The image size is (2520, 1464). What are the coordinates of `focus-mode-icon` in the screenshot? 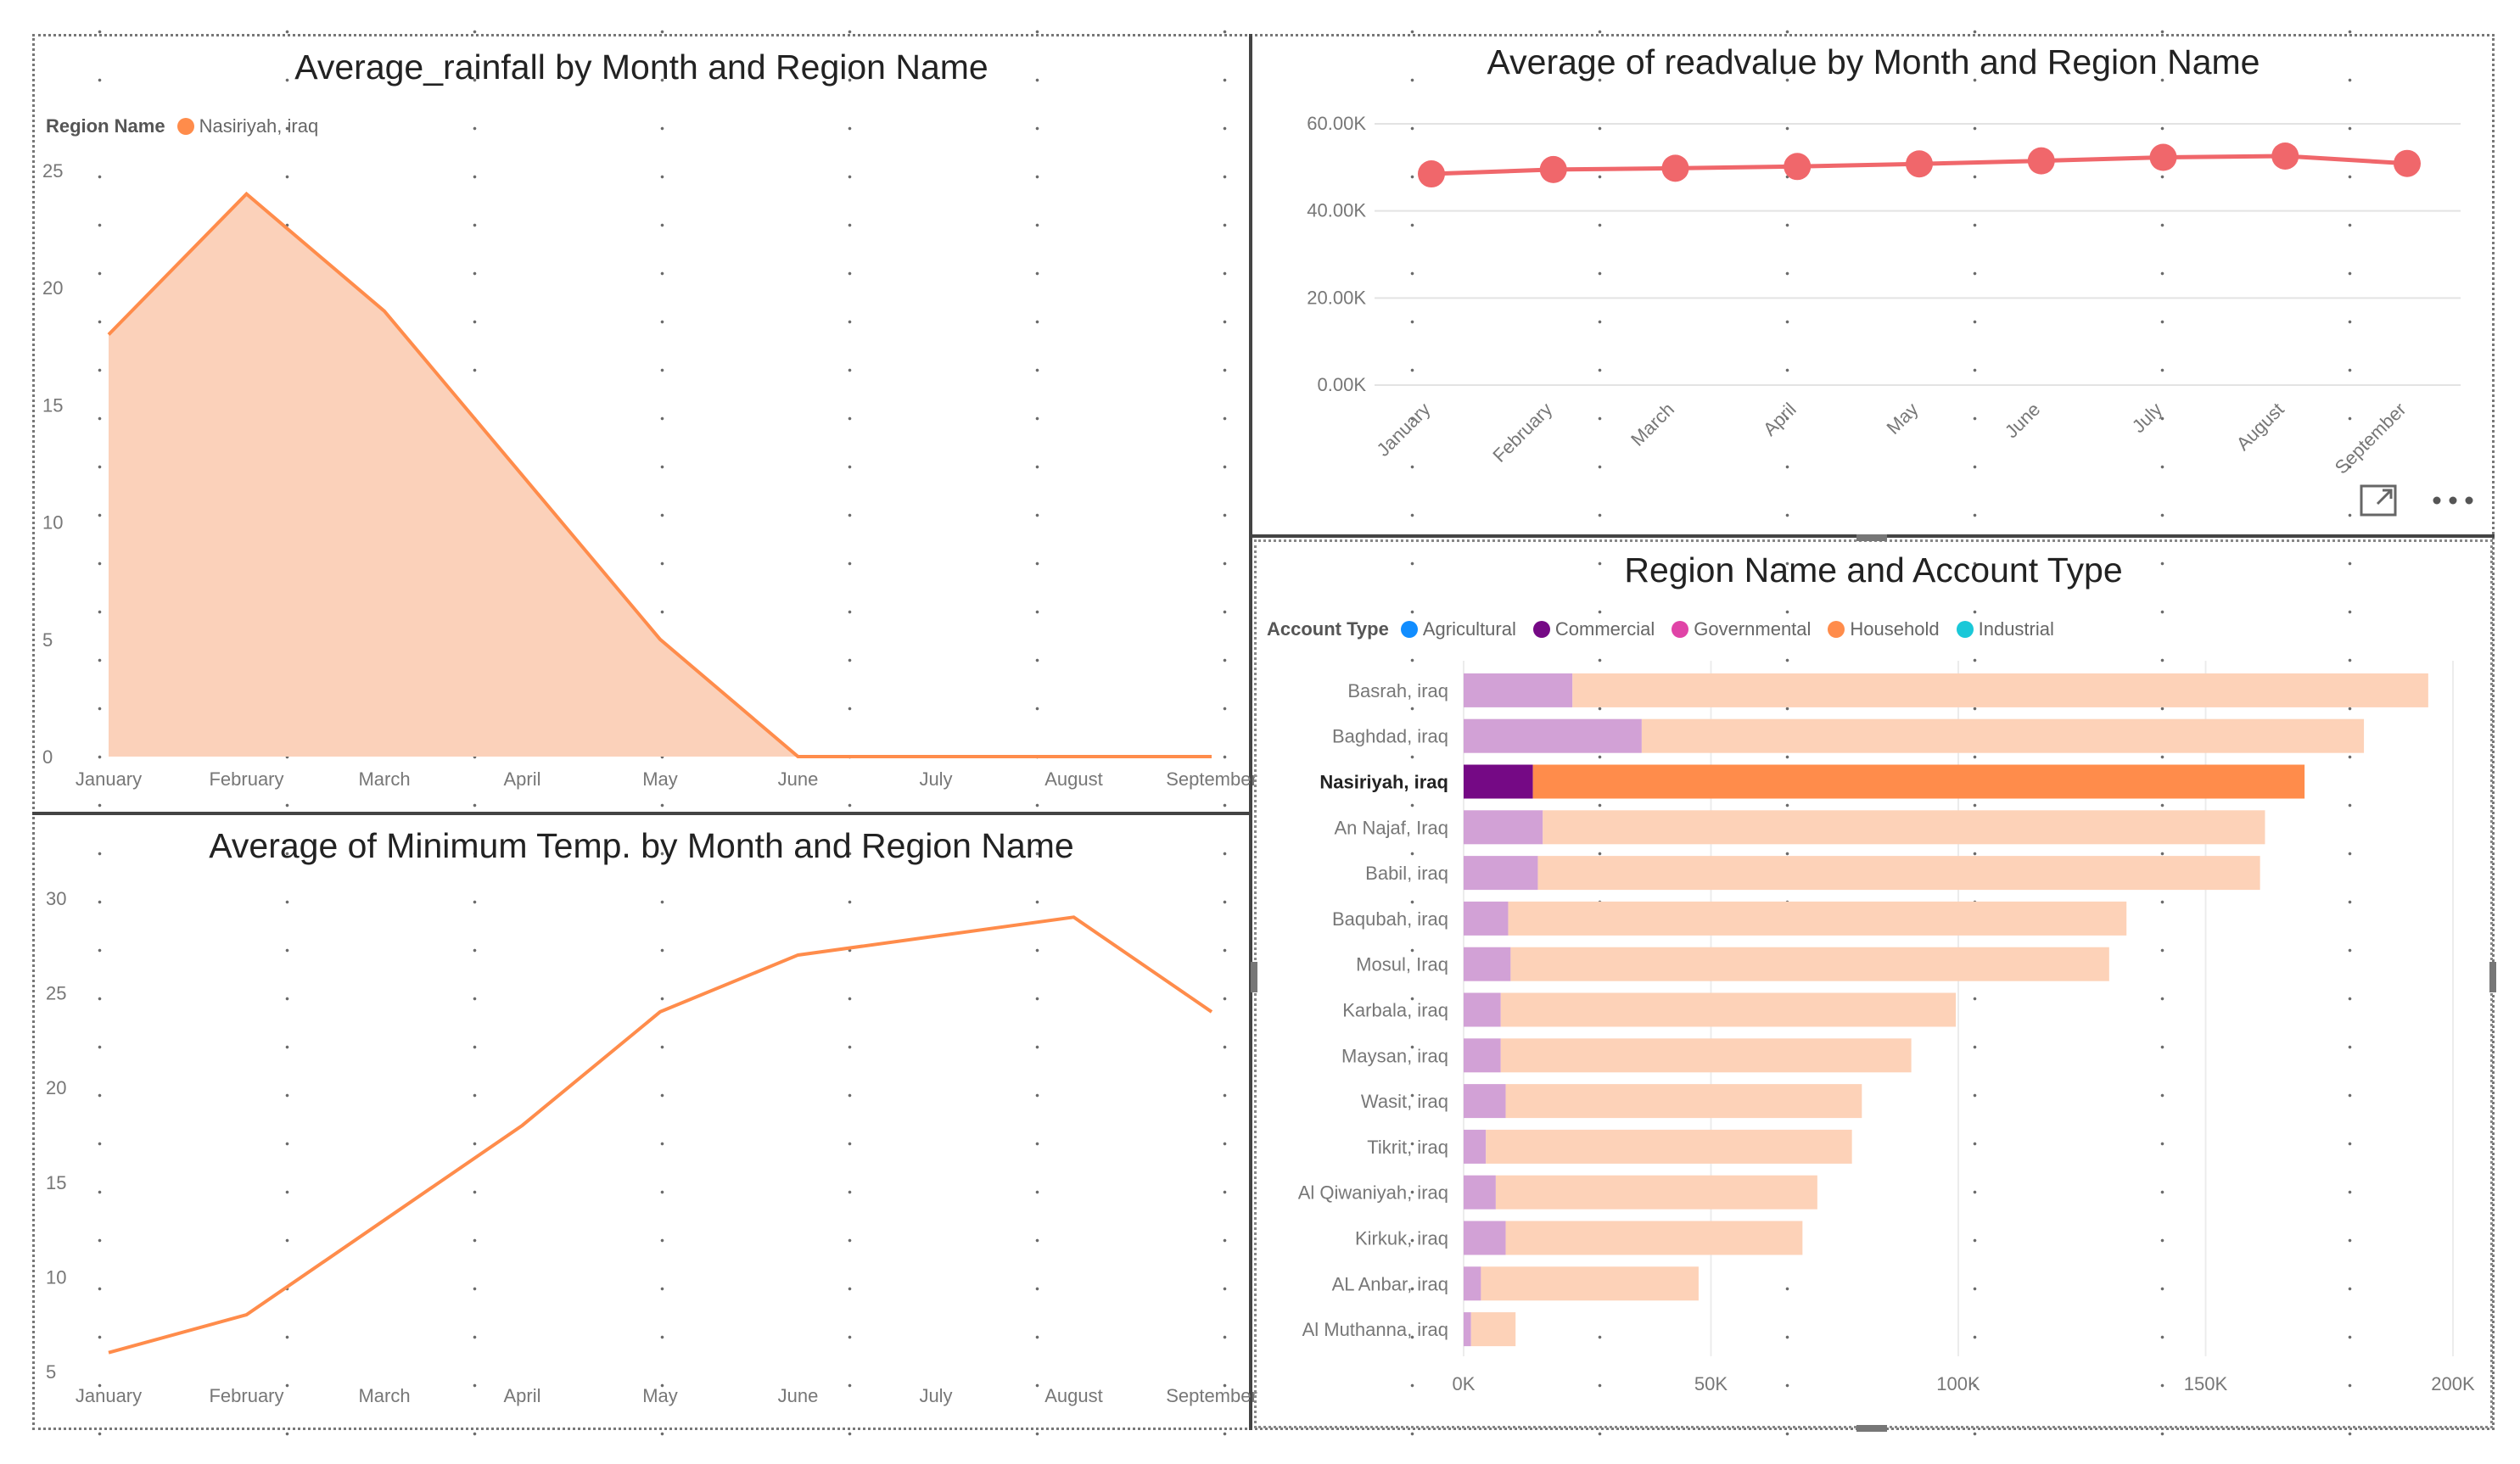 It's located at (2379, 500).